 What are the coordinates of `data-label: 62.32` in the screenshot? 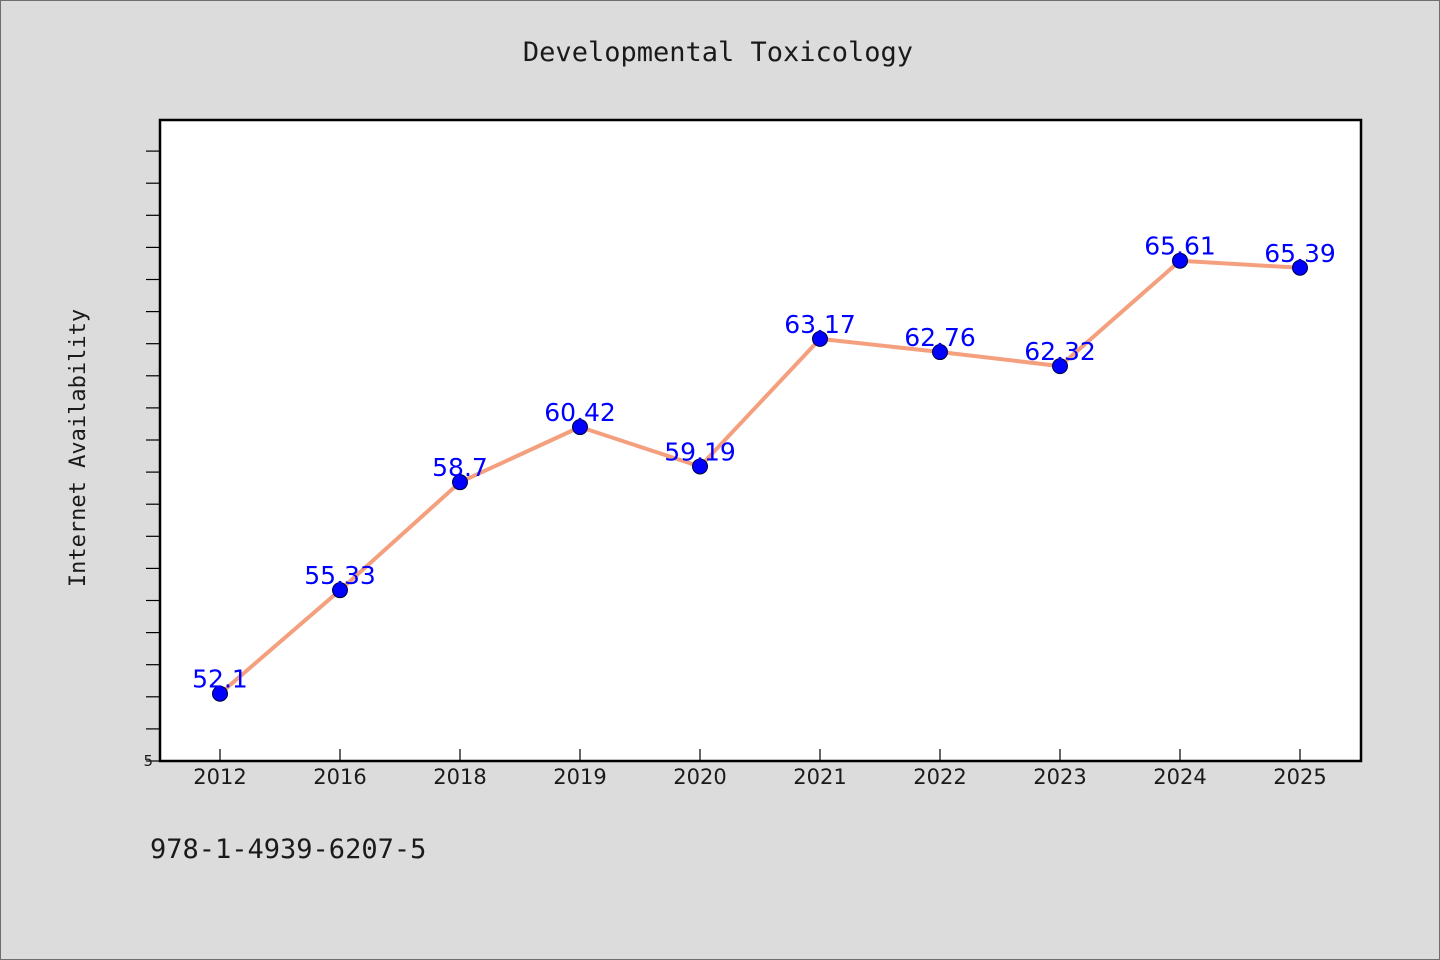 It's located at (1060, 351).